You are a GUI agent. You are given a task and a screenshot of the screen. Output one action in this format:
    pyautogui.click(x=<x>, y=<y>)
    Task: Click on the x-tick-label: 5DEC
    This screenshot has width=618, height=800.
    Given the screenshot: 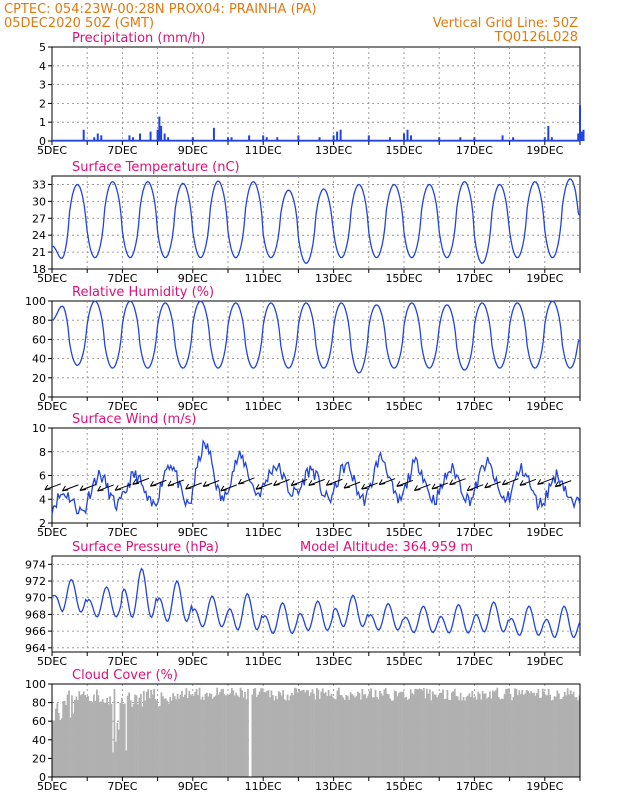 What is the action you would take?
    pyautogui.click(x=52, y=278)
    